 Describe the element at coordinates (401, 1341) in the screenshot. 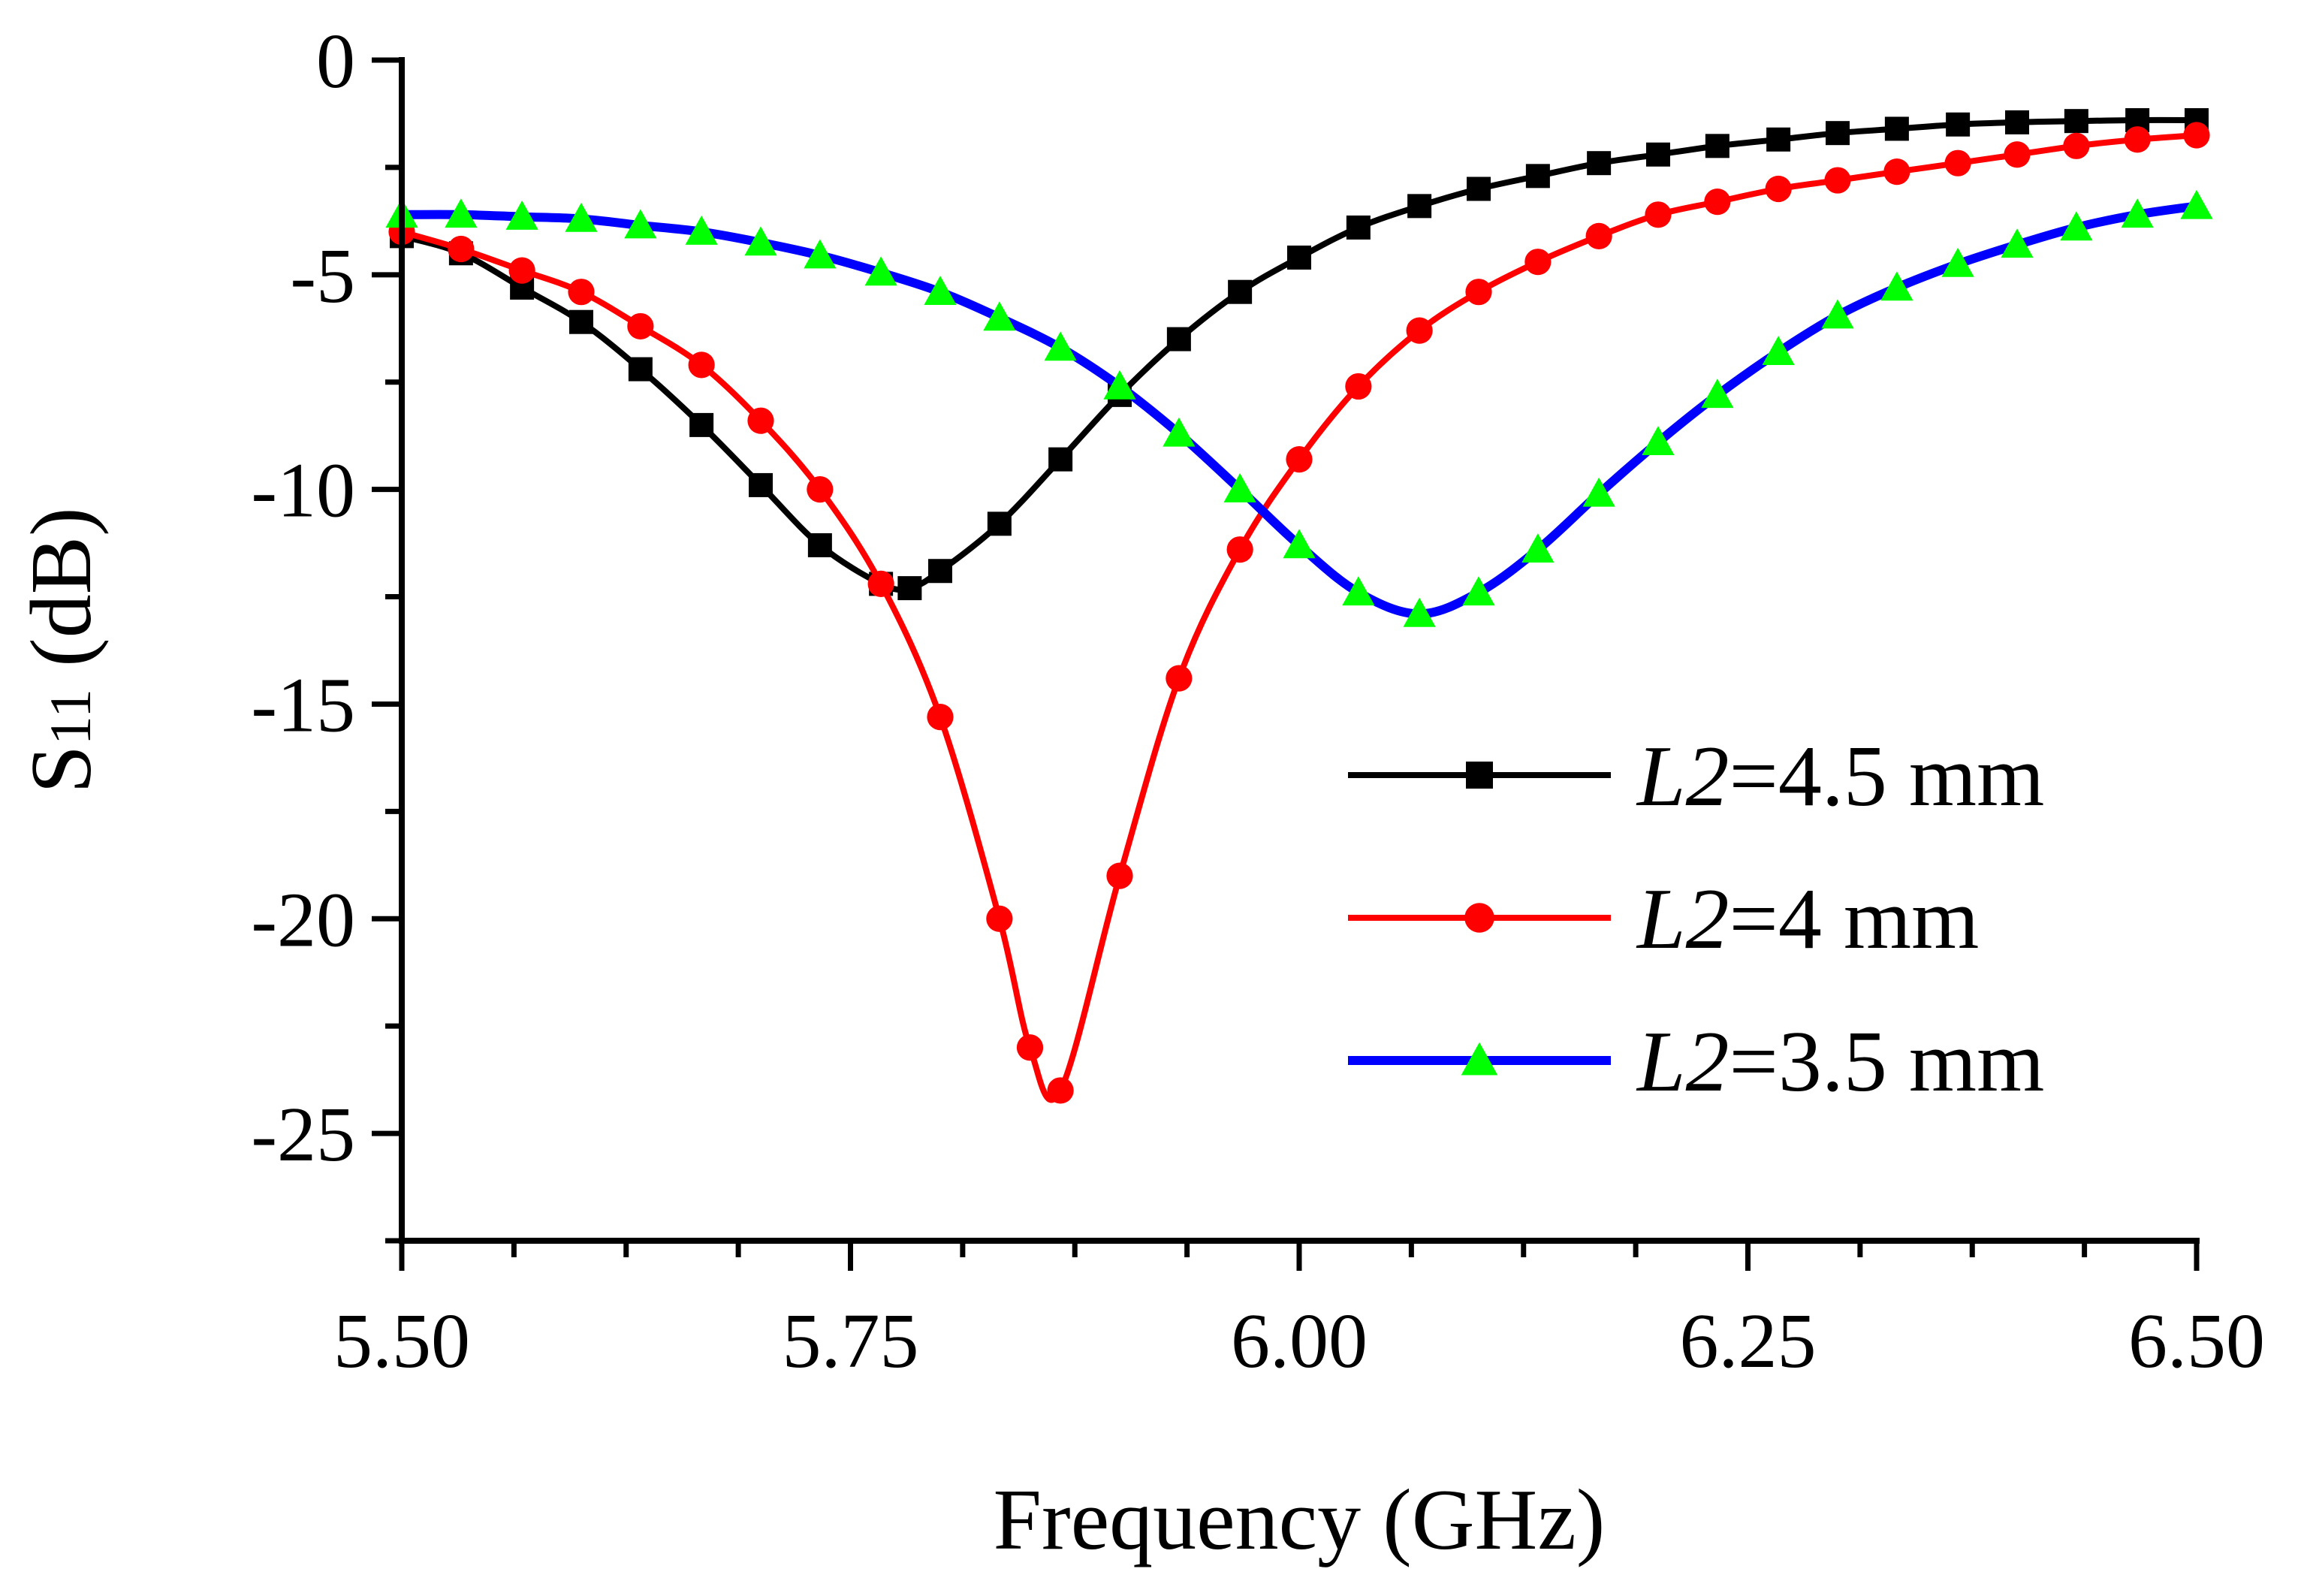

I see `x-tick-label: 5.50` at that location.